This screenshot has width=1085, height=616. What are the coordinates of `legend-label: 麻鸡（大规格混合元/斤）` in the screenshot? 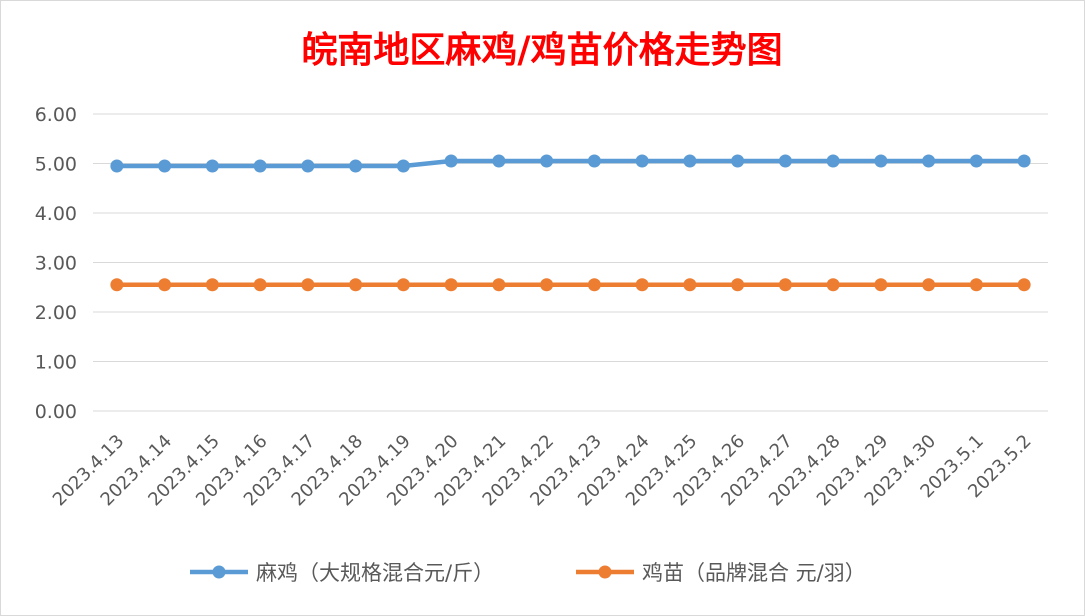 It's located at (375, 573).